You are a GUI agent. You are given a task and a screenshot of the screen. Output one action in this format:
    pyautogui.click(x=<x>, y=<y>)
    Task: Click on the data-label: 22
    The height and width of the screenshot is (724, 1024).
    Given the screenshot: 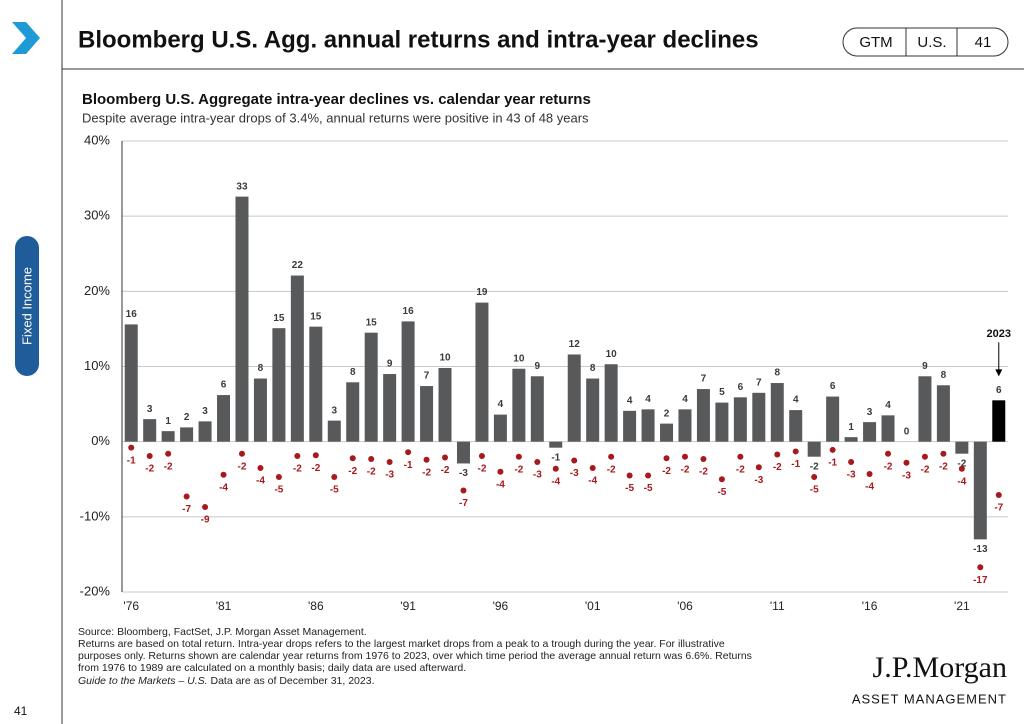 What is the action you would take?
    pyautogui.click(x=298, y=265)
    